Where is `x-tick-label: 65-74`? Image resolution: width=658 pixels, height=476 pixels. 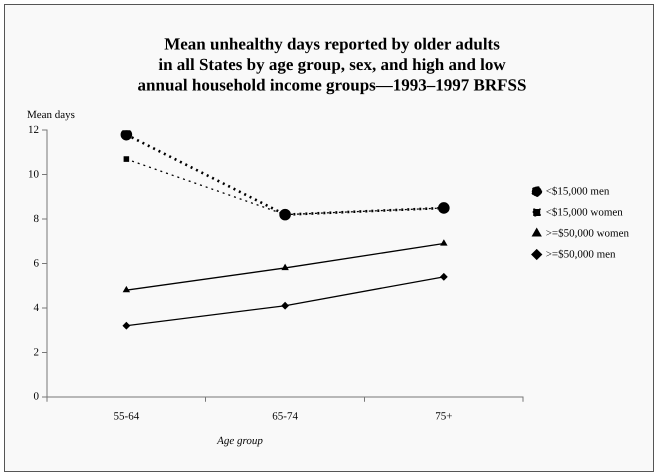
x-tick-label: 65-74 is located at coordinates (285, 416).